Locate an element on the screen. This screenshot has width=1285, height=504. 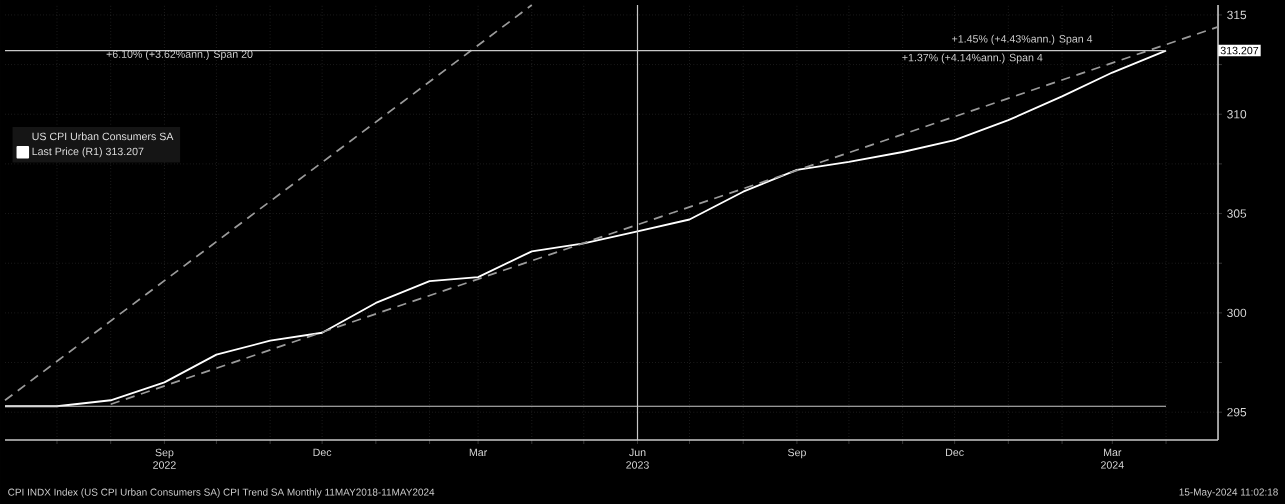
legend-label: Last Price (R1) 313.207 is located at coordinates (88, 152).